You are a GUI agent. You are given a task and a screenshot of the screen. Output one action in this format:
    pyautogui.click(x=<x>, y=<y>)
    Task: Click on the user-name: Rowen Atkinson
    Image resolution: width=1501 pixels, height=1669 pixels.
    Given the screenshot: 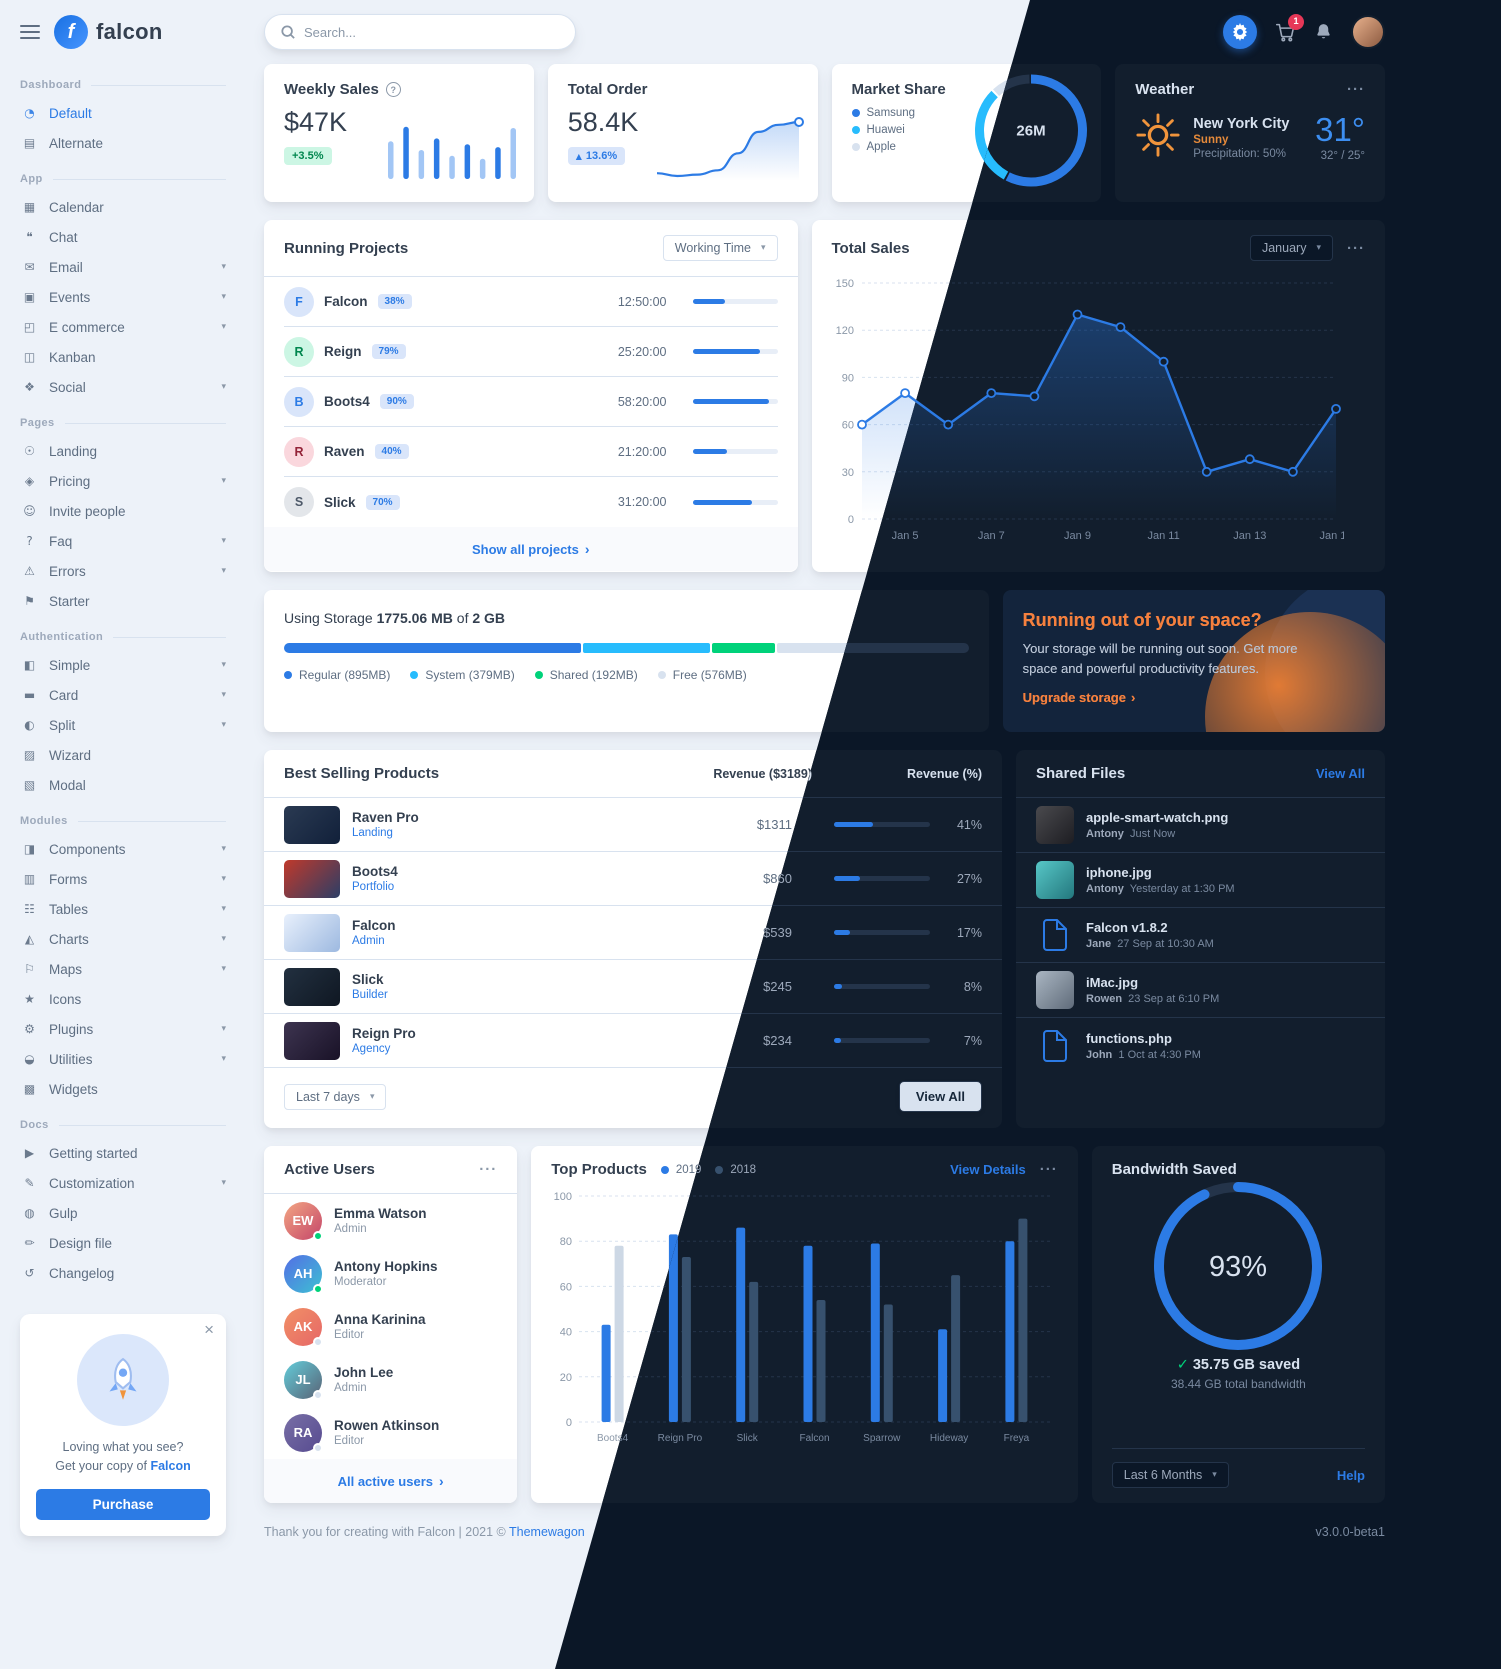 What is the action you would take?
    pyautogui.click(x=387, y=1425)
    